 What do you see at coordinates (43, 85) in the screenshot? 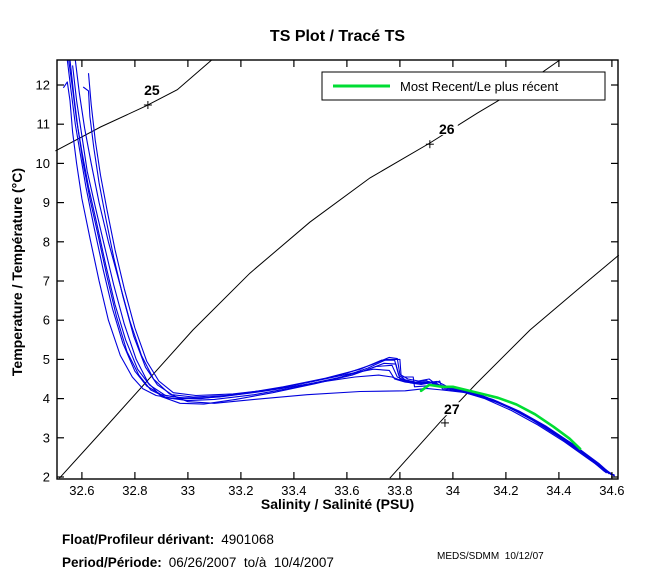
I see `y-tick-label: 12` at bounding box center [43, 85].